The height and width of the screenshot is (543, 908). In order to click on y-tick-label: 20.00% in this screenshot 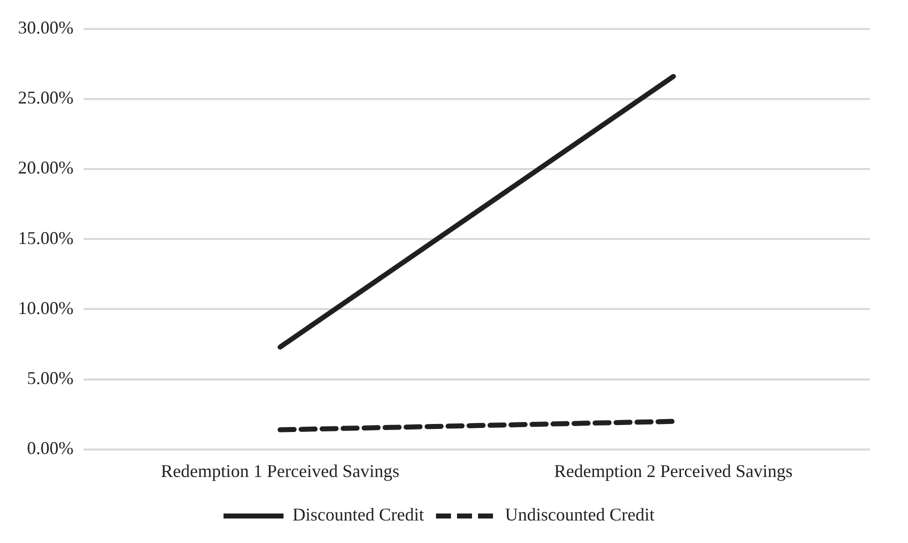, I will do `click(46, 168)`.